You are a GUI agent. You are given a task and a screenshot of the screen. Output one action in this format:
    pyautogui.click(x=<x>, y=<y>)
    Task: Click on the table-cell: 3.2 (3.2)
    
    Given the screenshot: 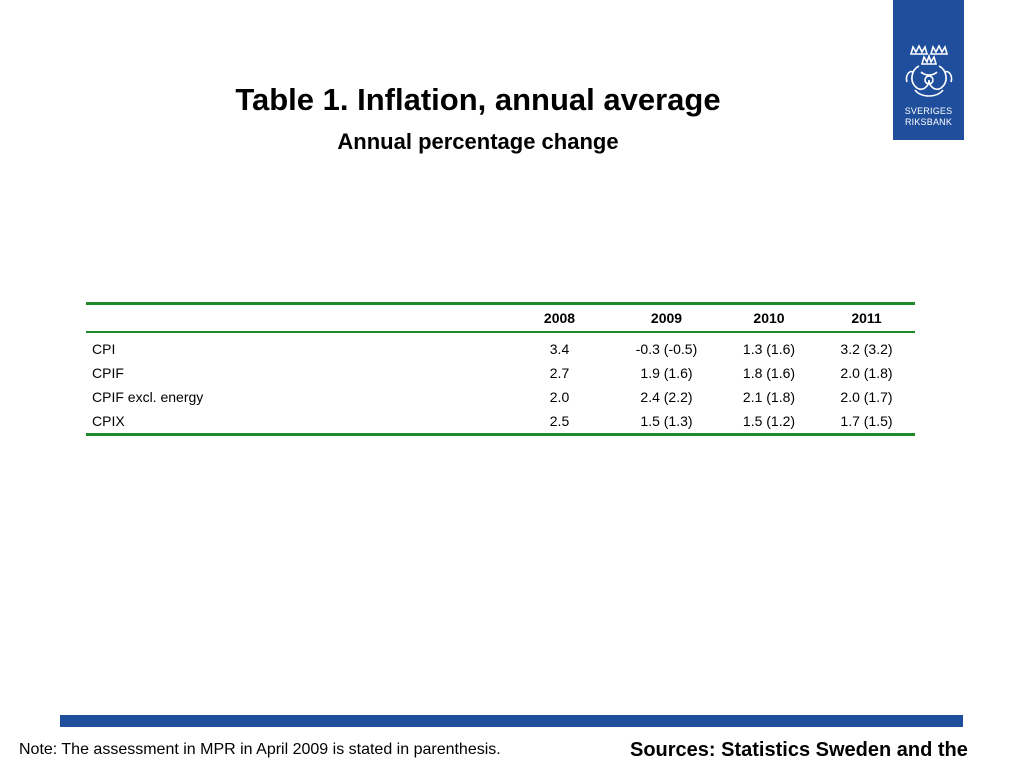 What is the action you would take?
    pyautogui.click(x=866, y=349)
    